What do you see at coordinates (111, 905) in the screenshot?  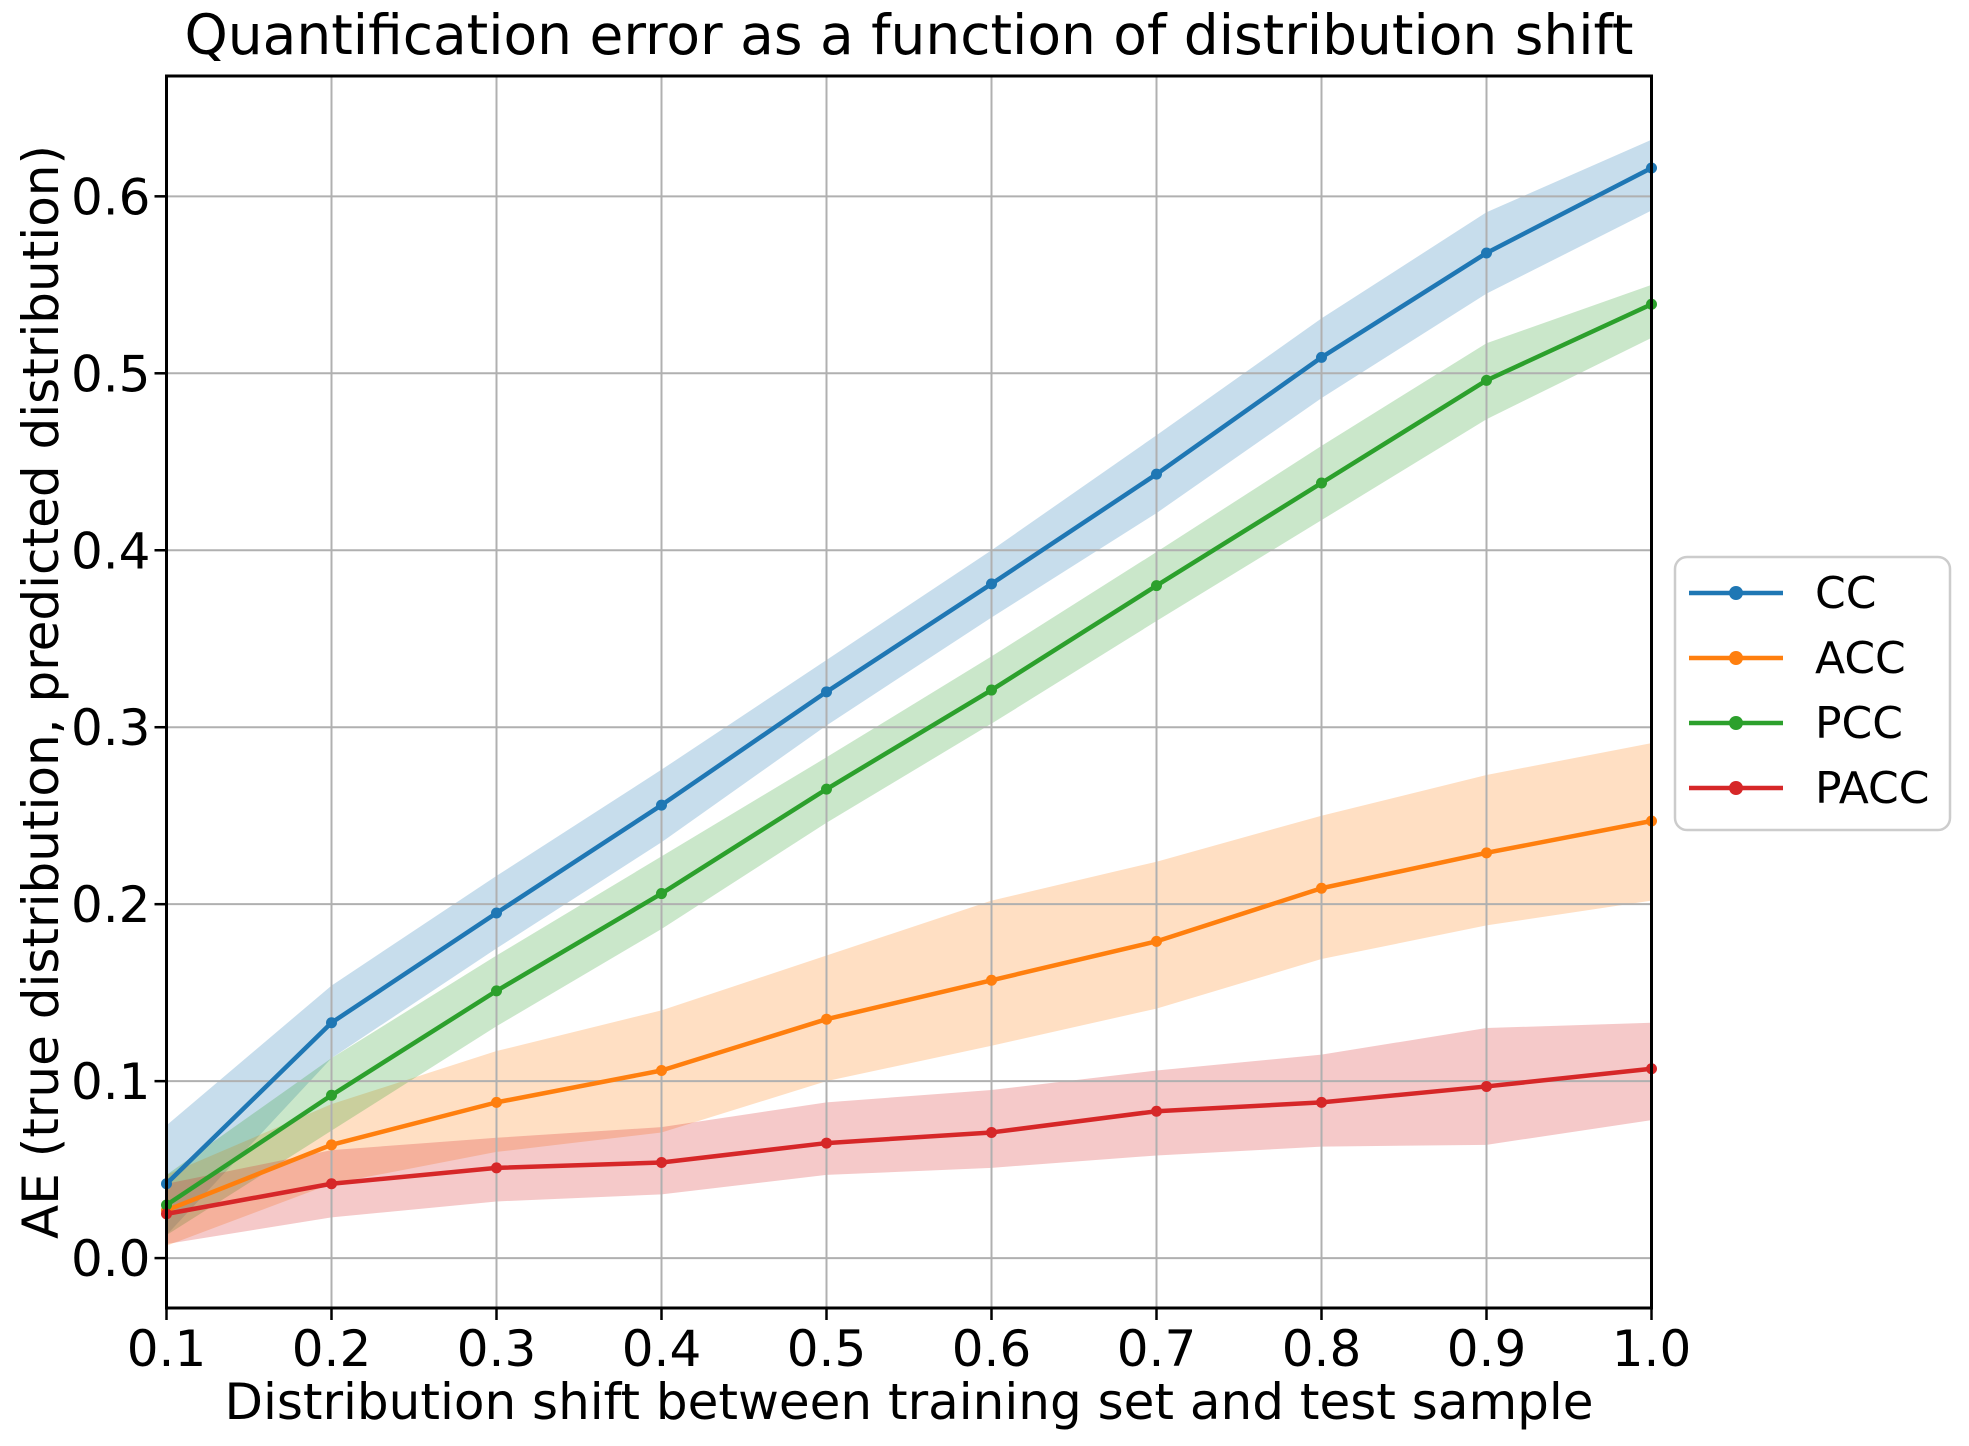 I see `y-tick-label: 0.2` at bounding box center [111, 905].